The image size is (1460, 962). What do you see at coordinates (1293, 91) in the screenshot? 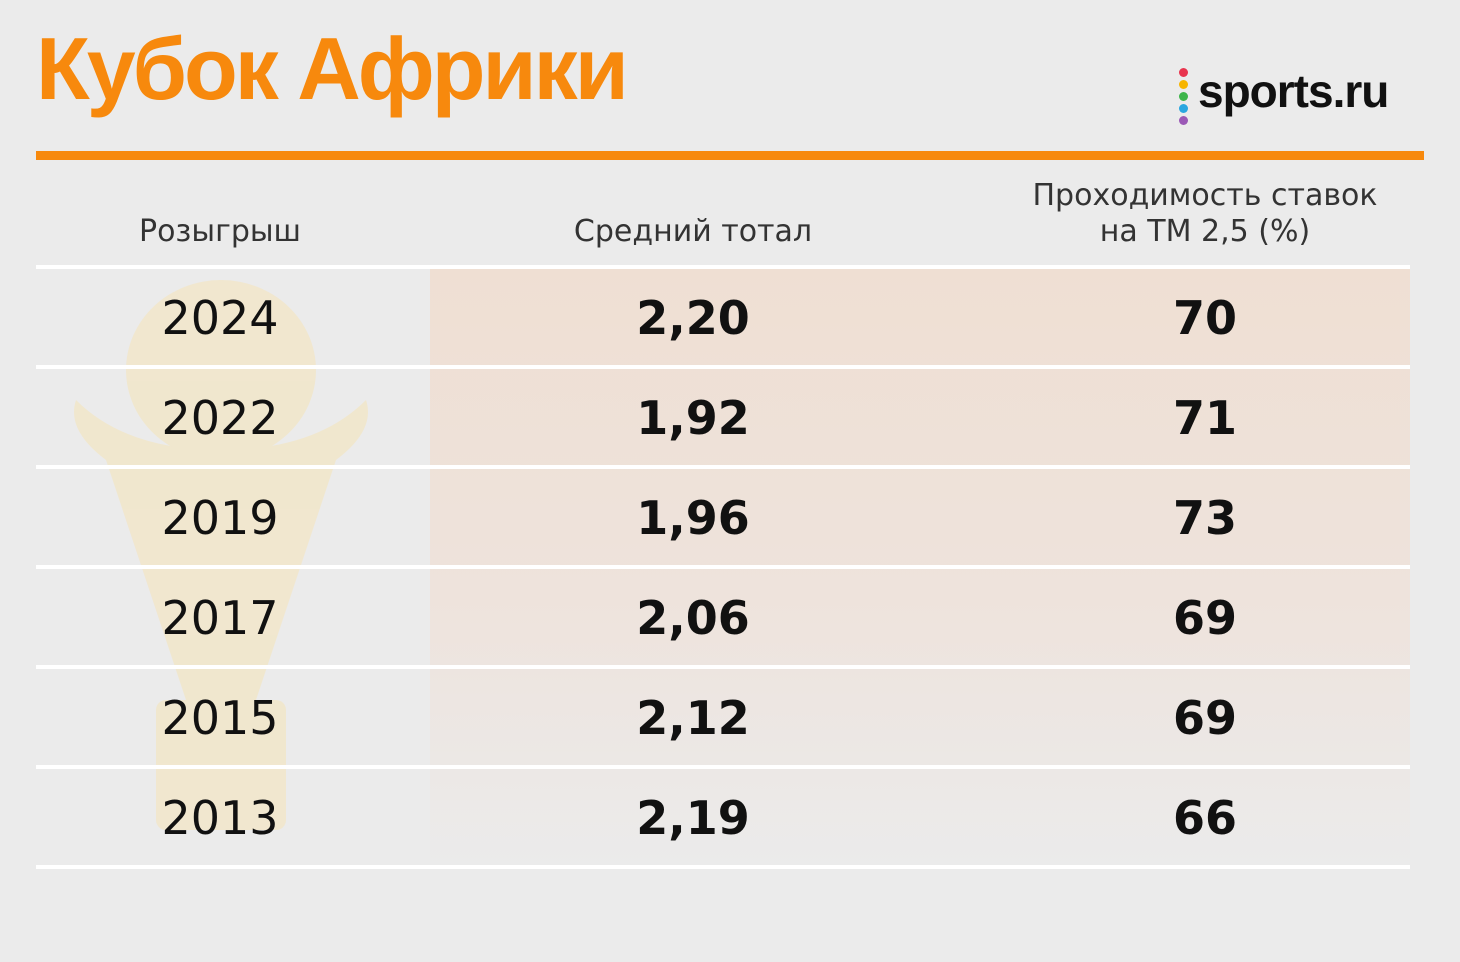
I see `logo: sports.ru` at bounding box center [1293, 91].